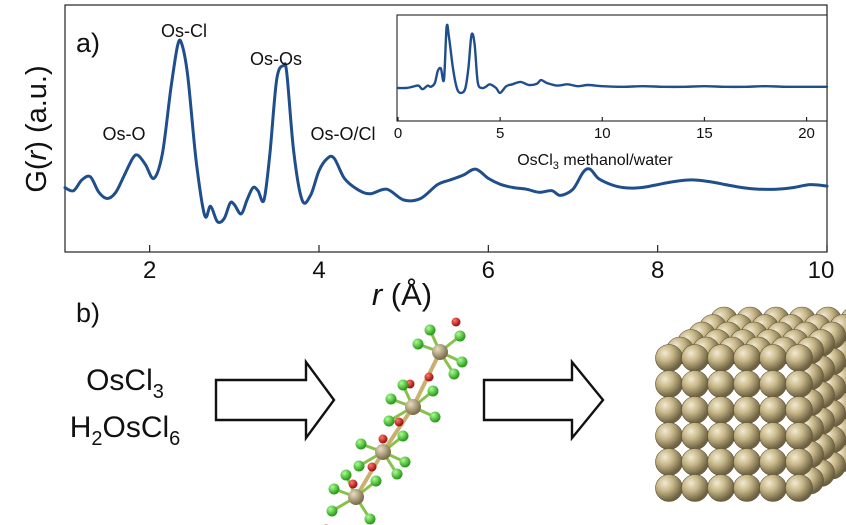 The height and width of the screenshot is (525, 846). What do you see at coordinates (81, 427) in the screenshot?
I see `precursor-h2oscl6-a: H` at bounding box center [81, 427].